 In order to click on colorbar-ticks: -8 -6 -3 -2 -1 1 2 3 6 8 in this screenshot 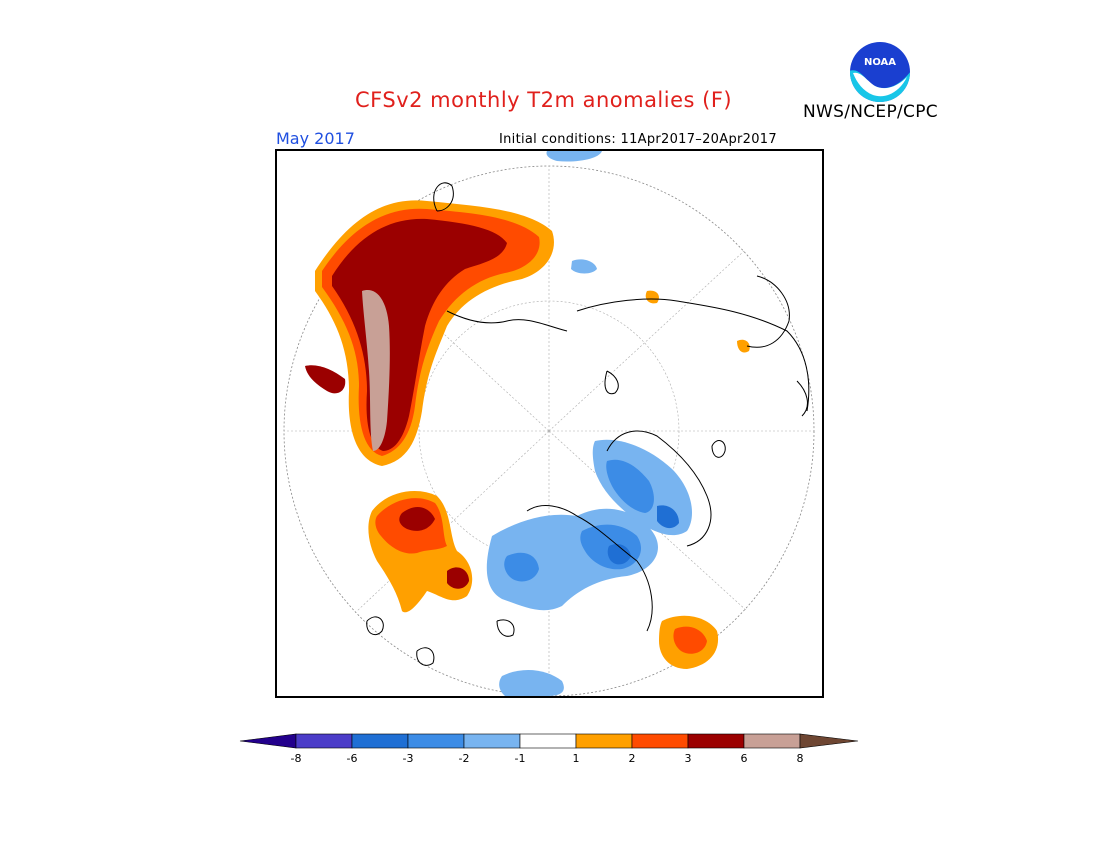, I will do `click(547, 758)`.